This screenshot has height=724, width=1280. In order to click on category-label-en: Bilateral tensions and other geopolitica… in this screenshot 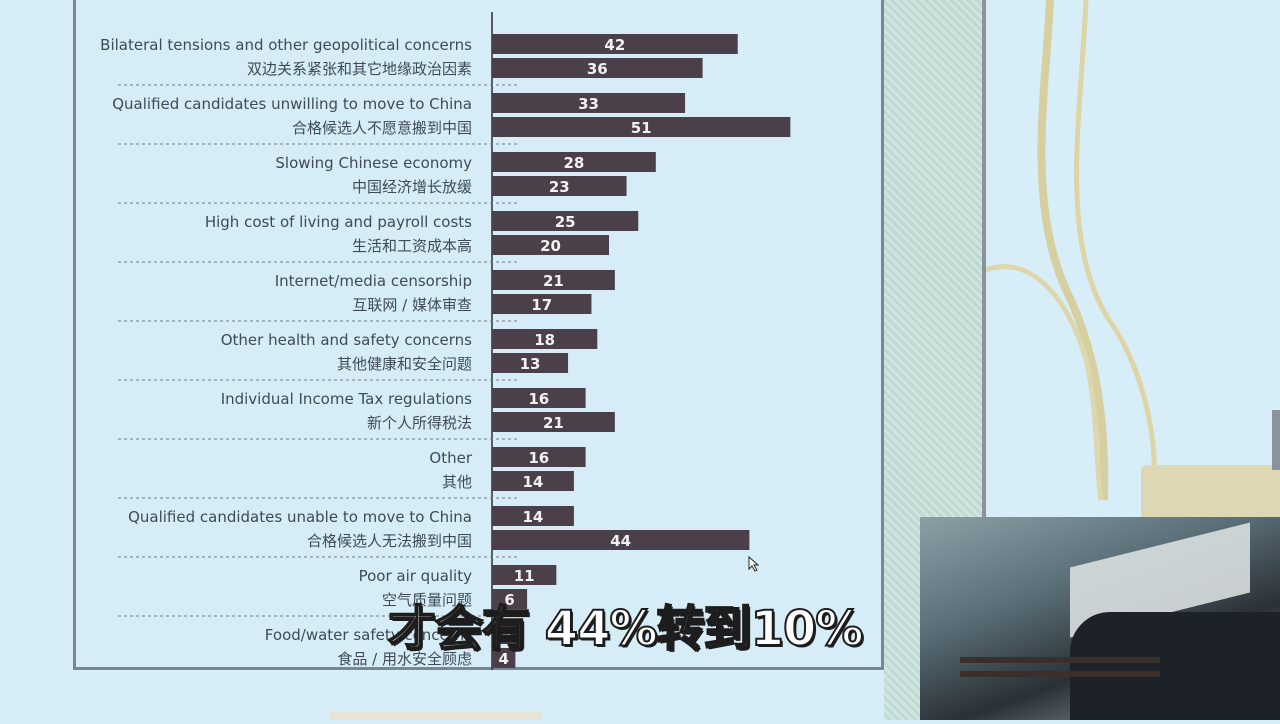, I will do `click(286, 45)`.